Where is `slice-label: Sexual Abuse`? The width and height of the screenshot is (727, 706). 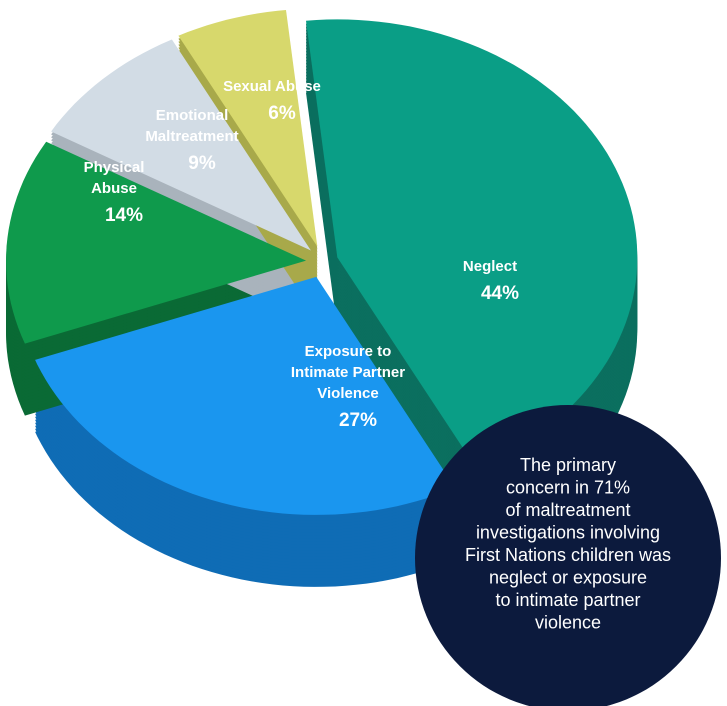 slice-label: Sexual Abuse is located at coordinates (272, 86).